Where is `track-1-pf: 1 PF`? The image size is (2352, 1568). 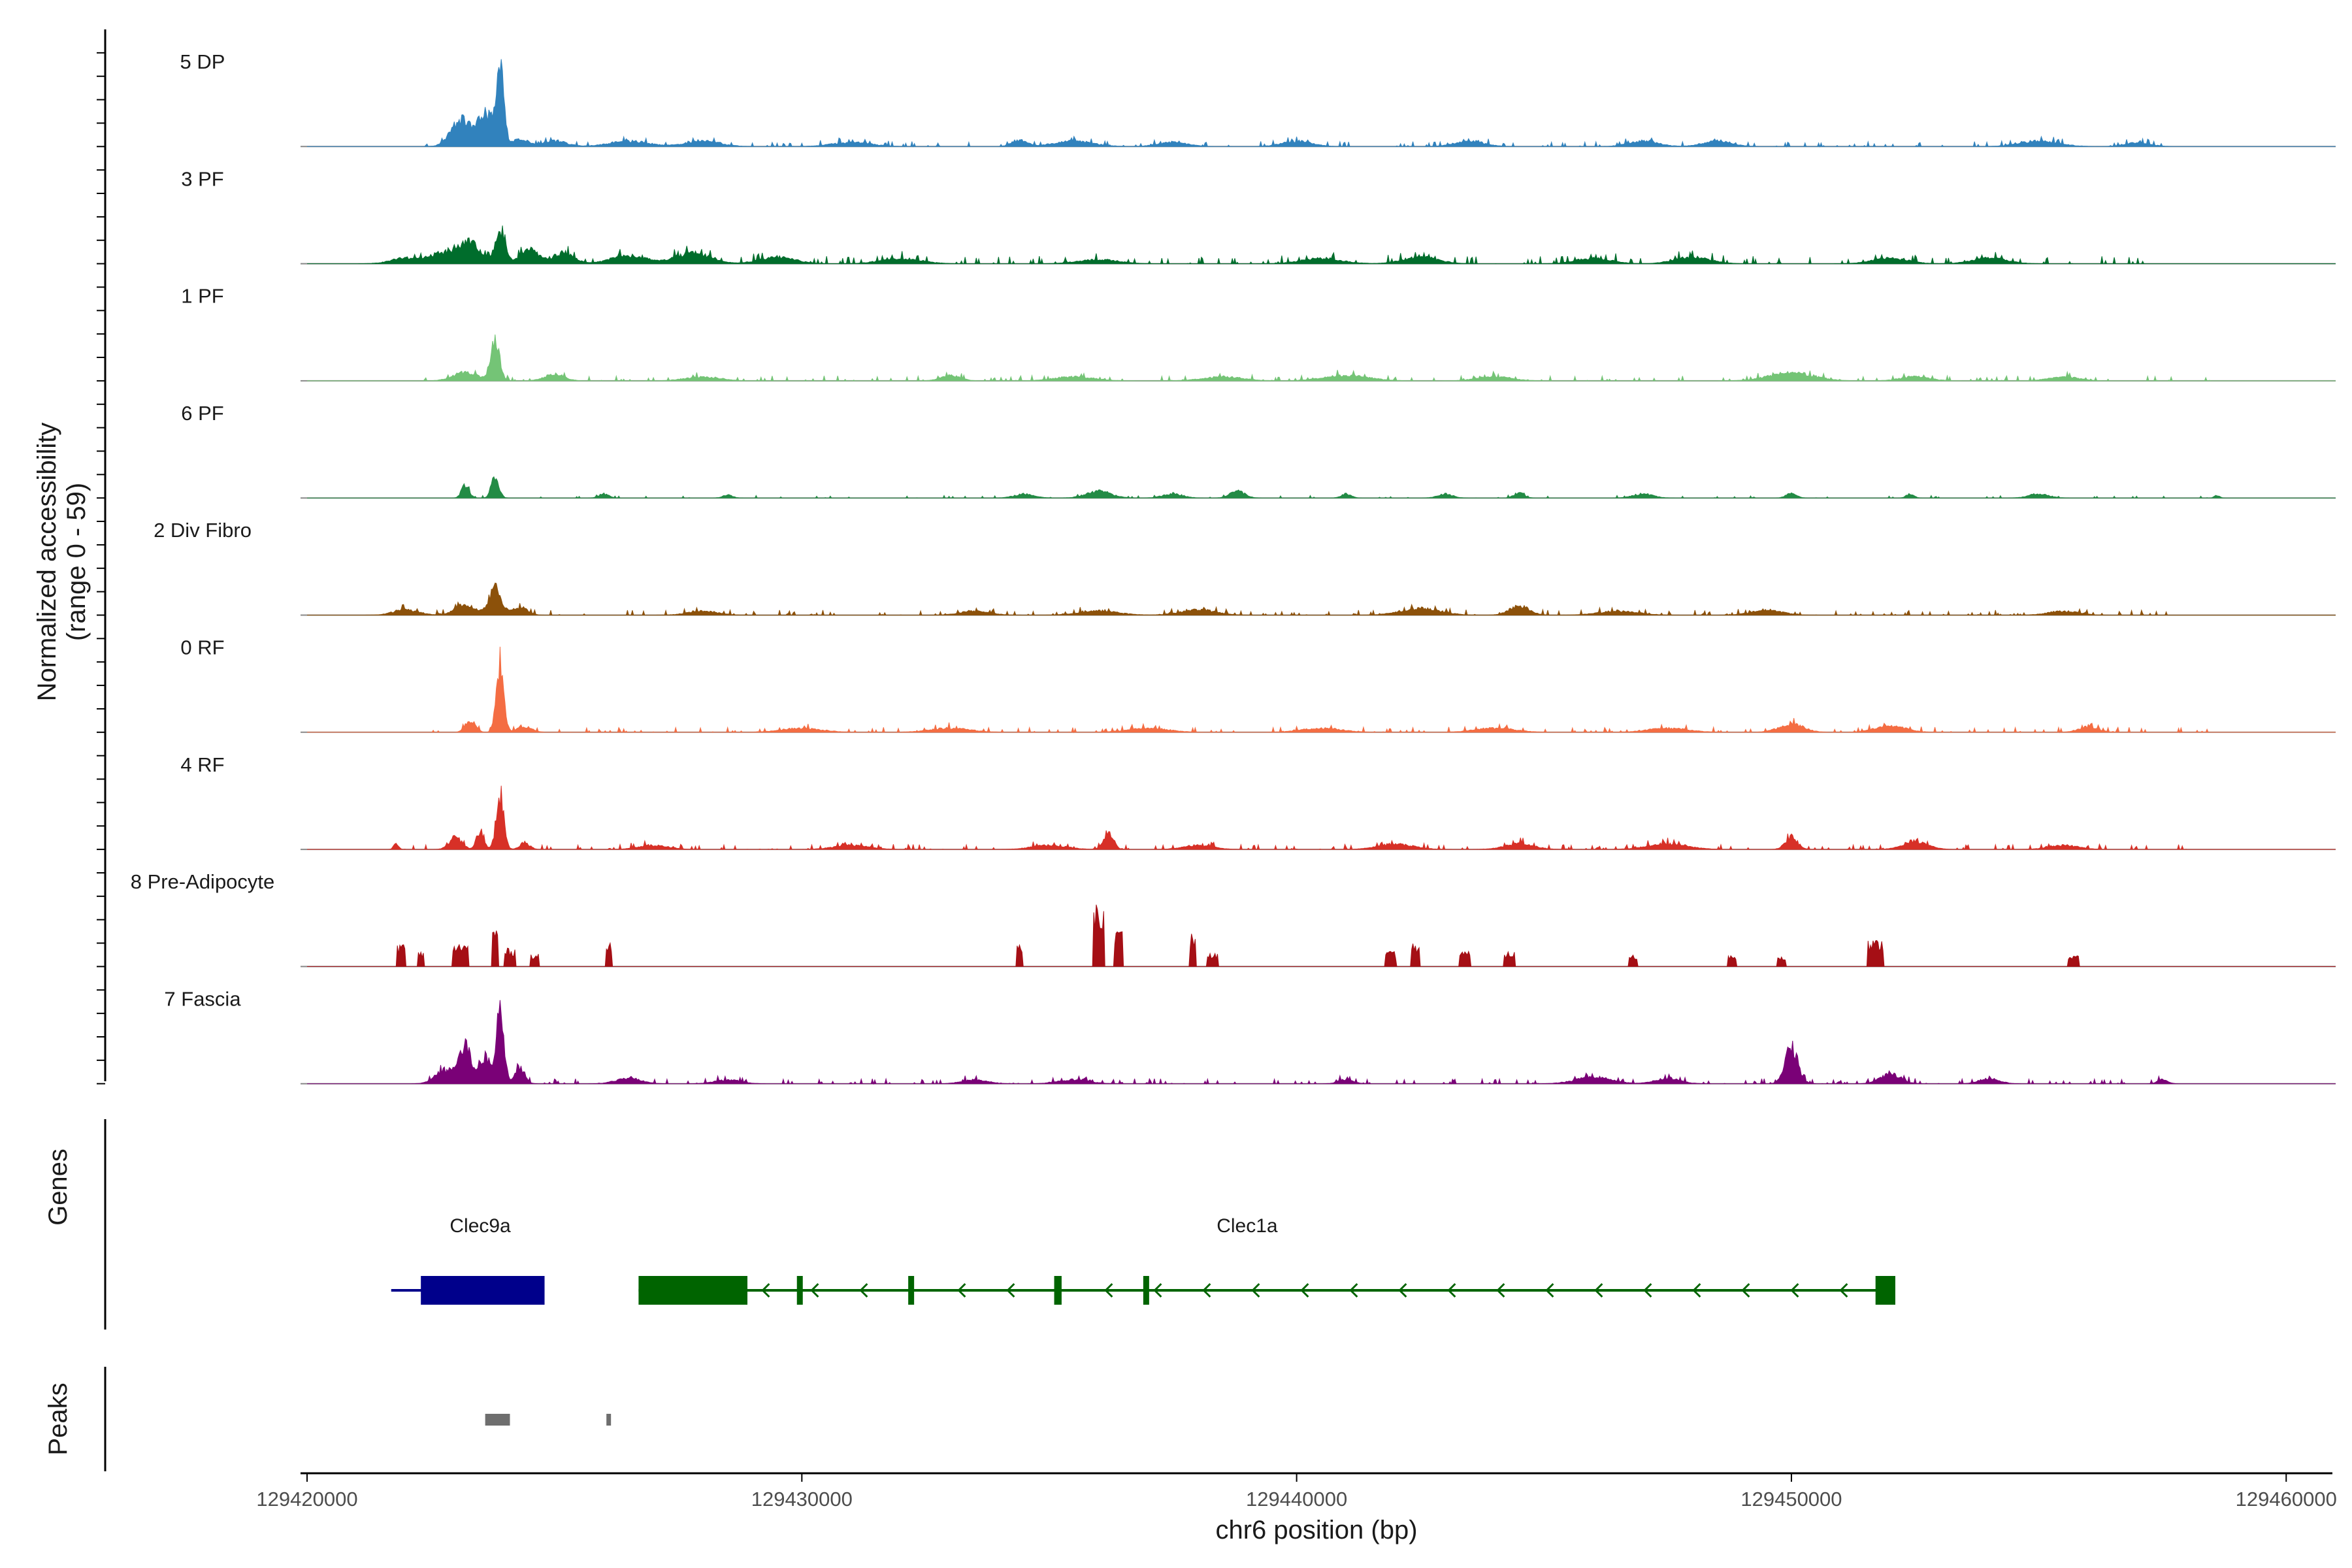
track-1-pf: 1 PF is located at coordinates (1258, 333).